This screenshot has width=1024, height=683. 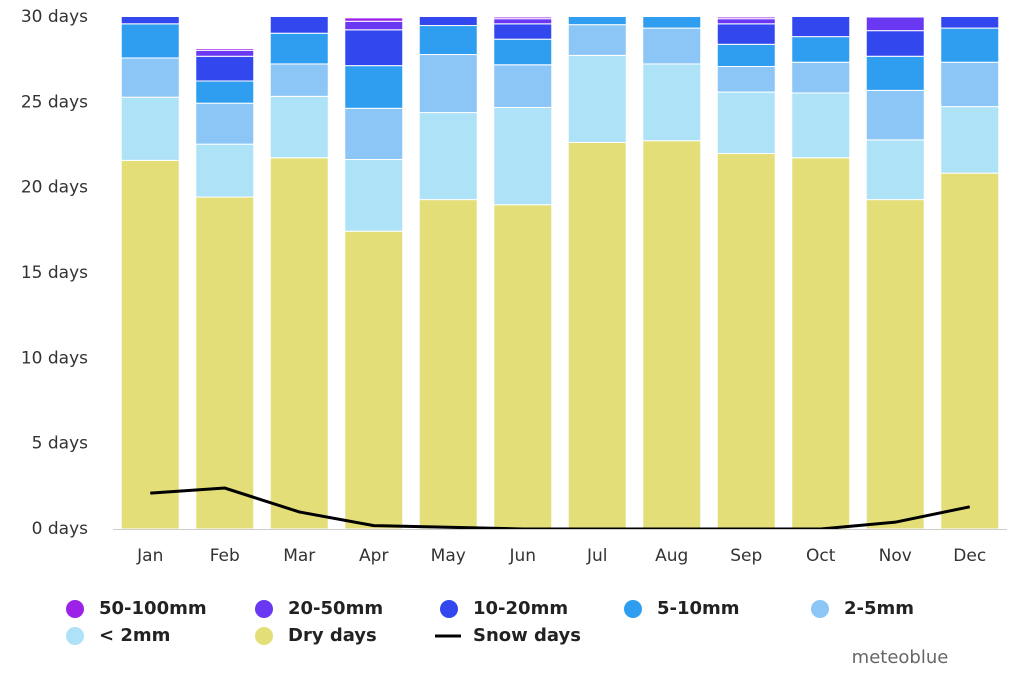 I want to click on y-tick-label: 5 days, so click(x=60, y=444).